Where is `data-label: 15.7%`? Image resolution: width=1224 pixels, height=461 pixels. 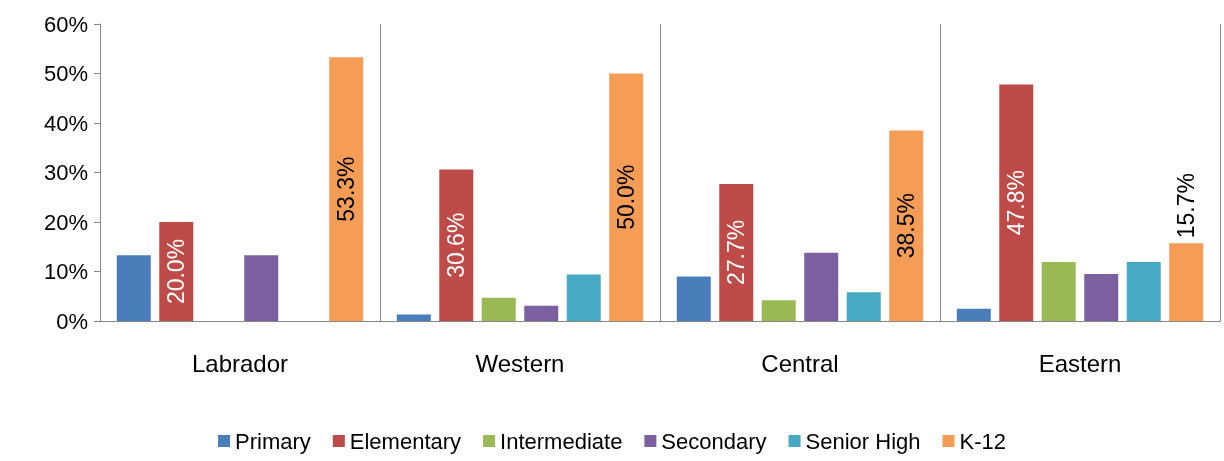
data-label: 15.7% is located at coordinates (1186, 206).